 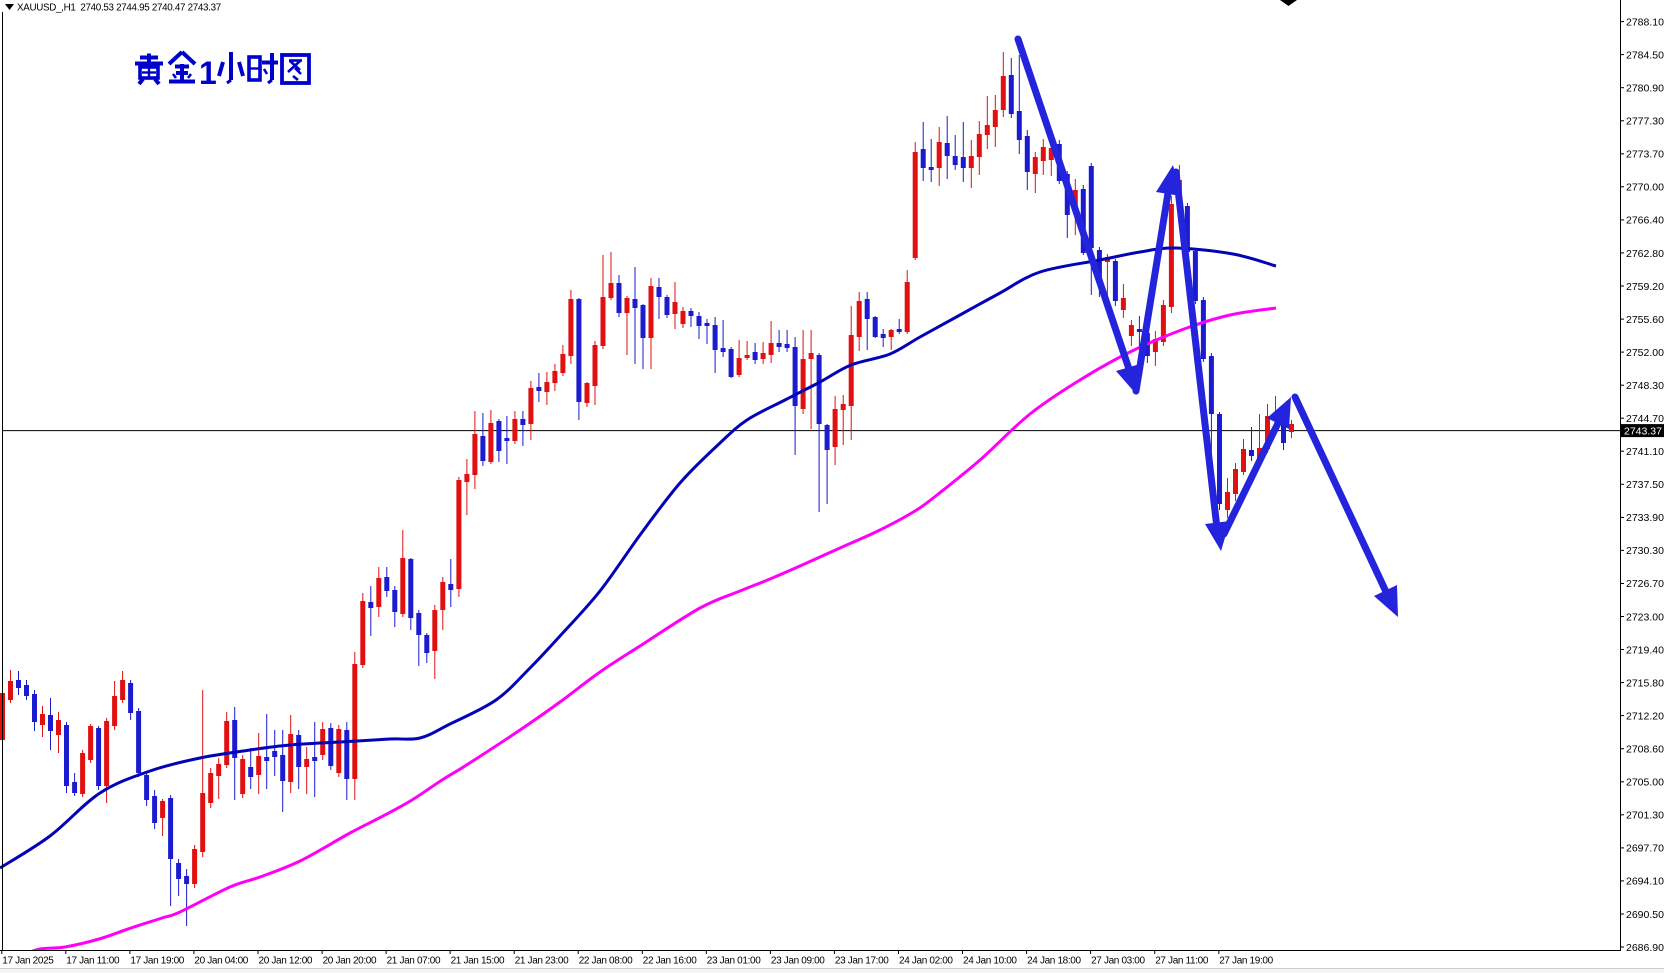 I want to click on svg-text: 17 Jan 2025, so click(x=28, y=960).